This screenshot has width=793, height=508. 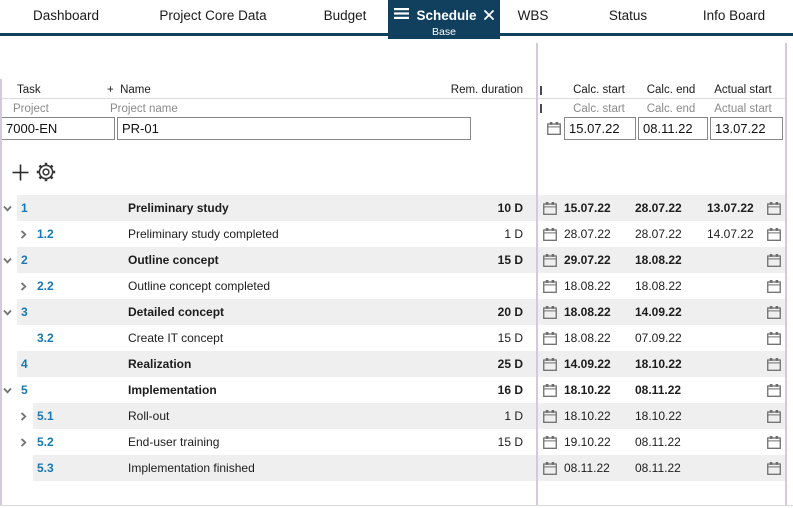 I want to click on task-rem-duration: 25 D, so click(x=510, y=364).